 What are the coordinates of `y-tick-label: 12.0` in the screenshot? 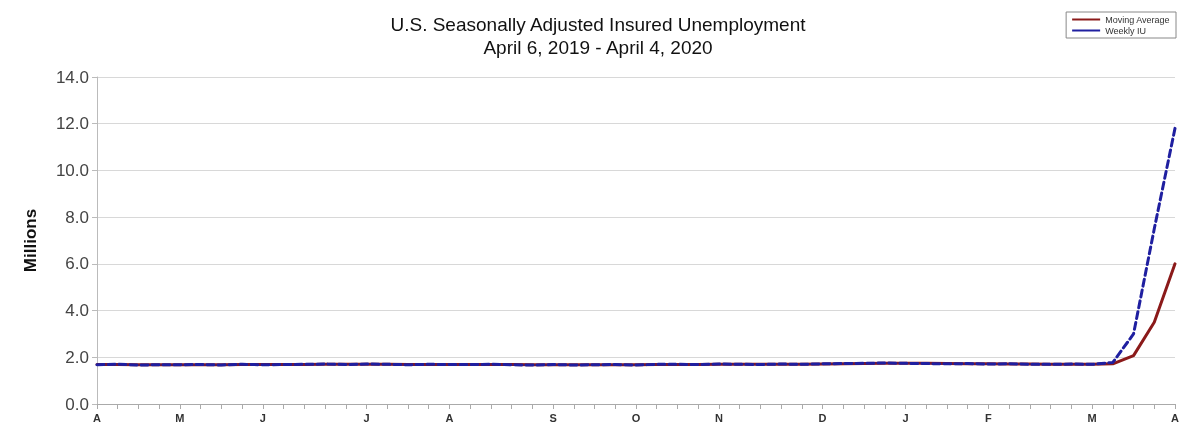 It's located at (72, 124).